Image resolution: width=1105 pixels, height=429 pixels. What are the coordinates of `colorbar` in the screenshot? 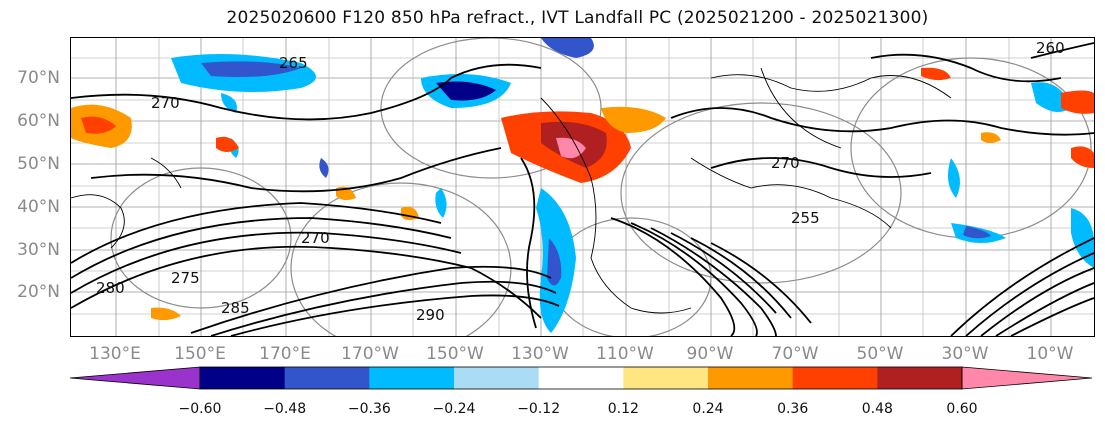 It's located at (582, 381).